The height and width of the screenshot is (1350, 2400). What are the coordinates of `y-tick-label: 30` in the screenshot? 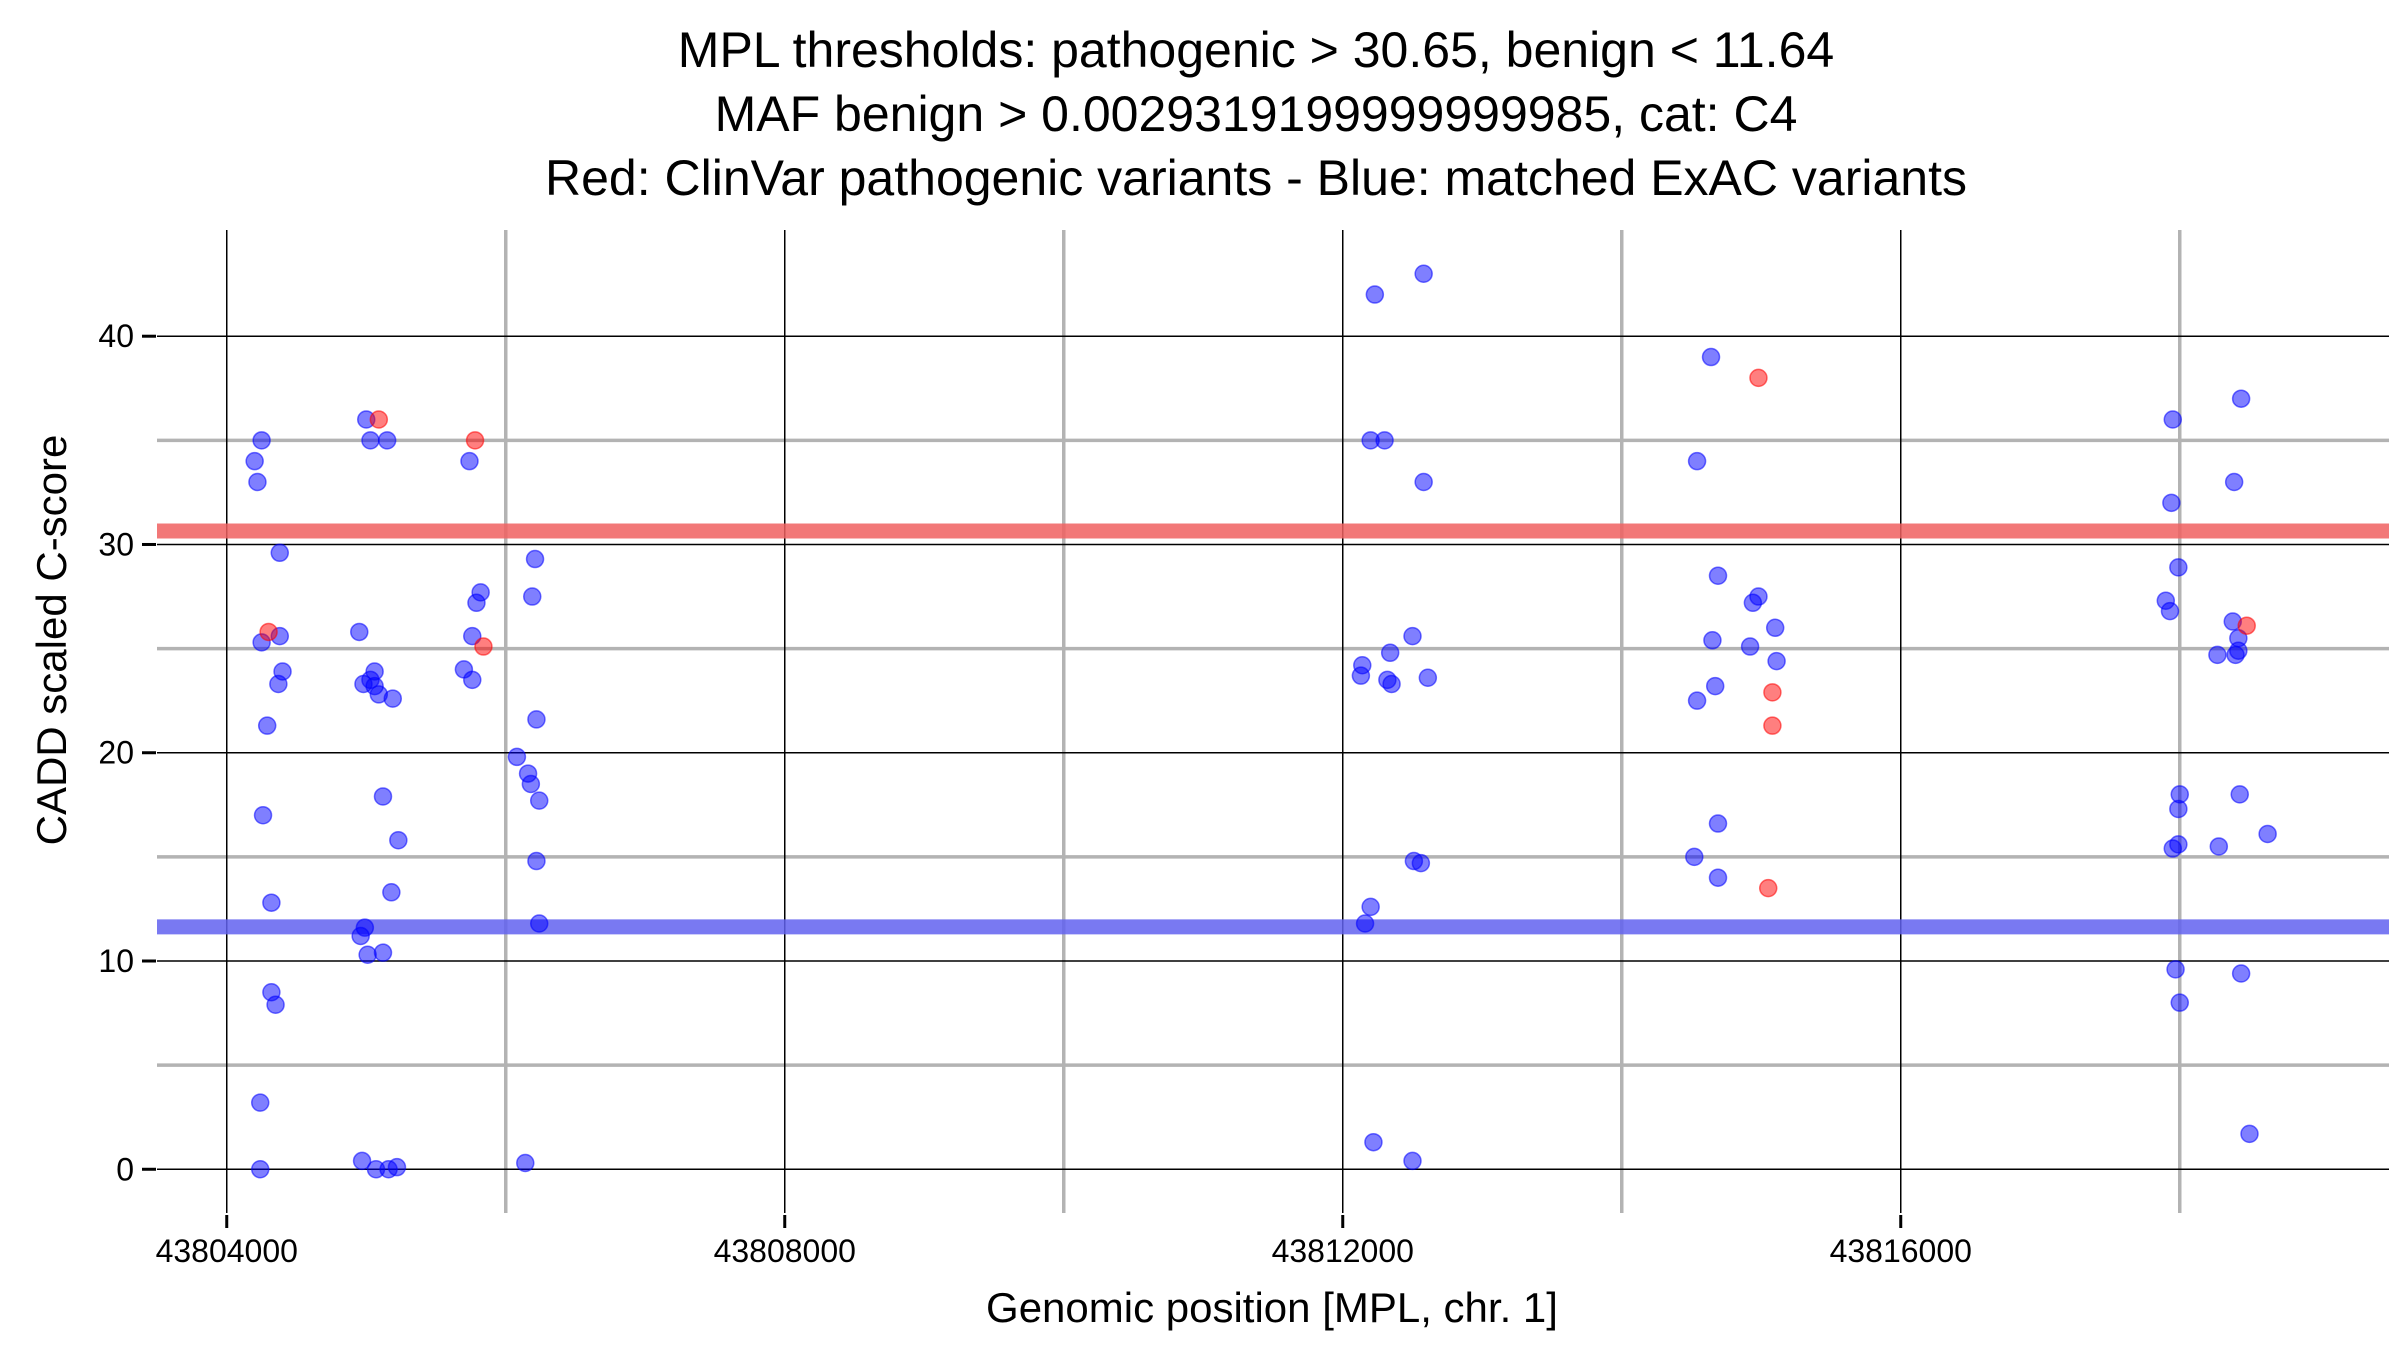 It's located at (116, 544).